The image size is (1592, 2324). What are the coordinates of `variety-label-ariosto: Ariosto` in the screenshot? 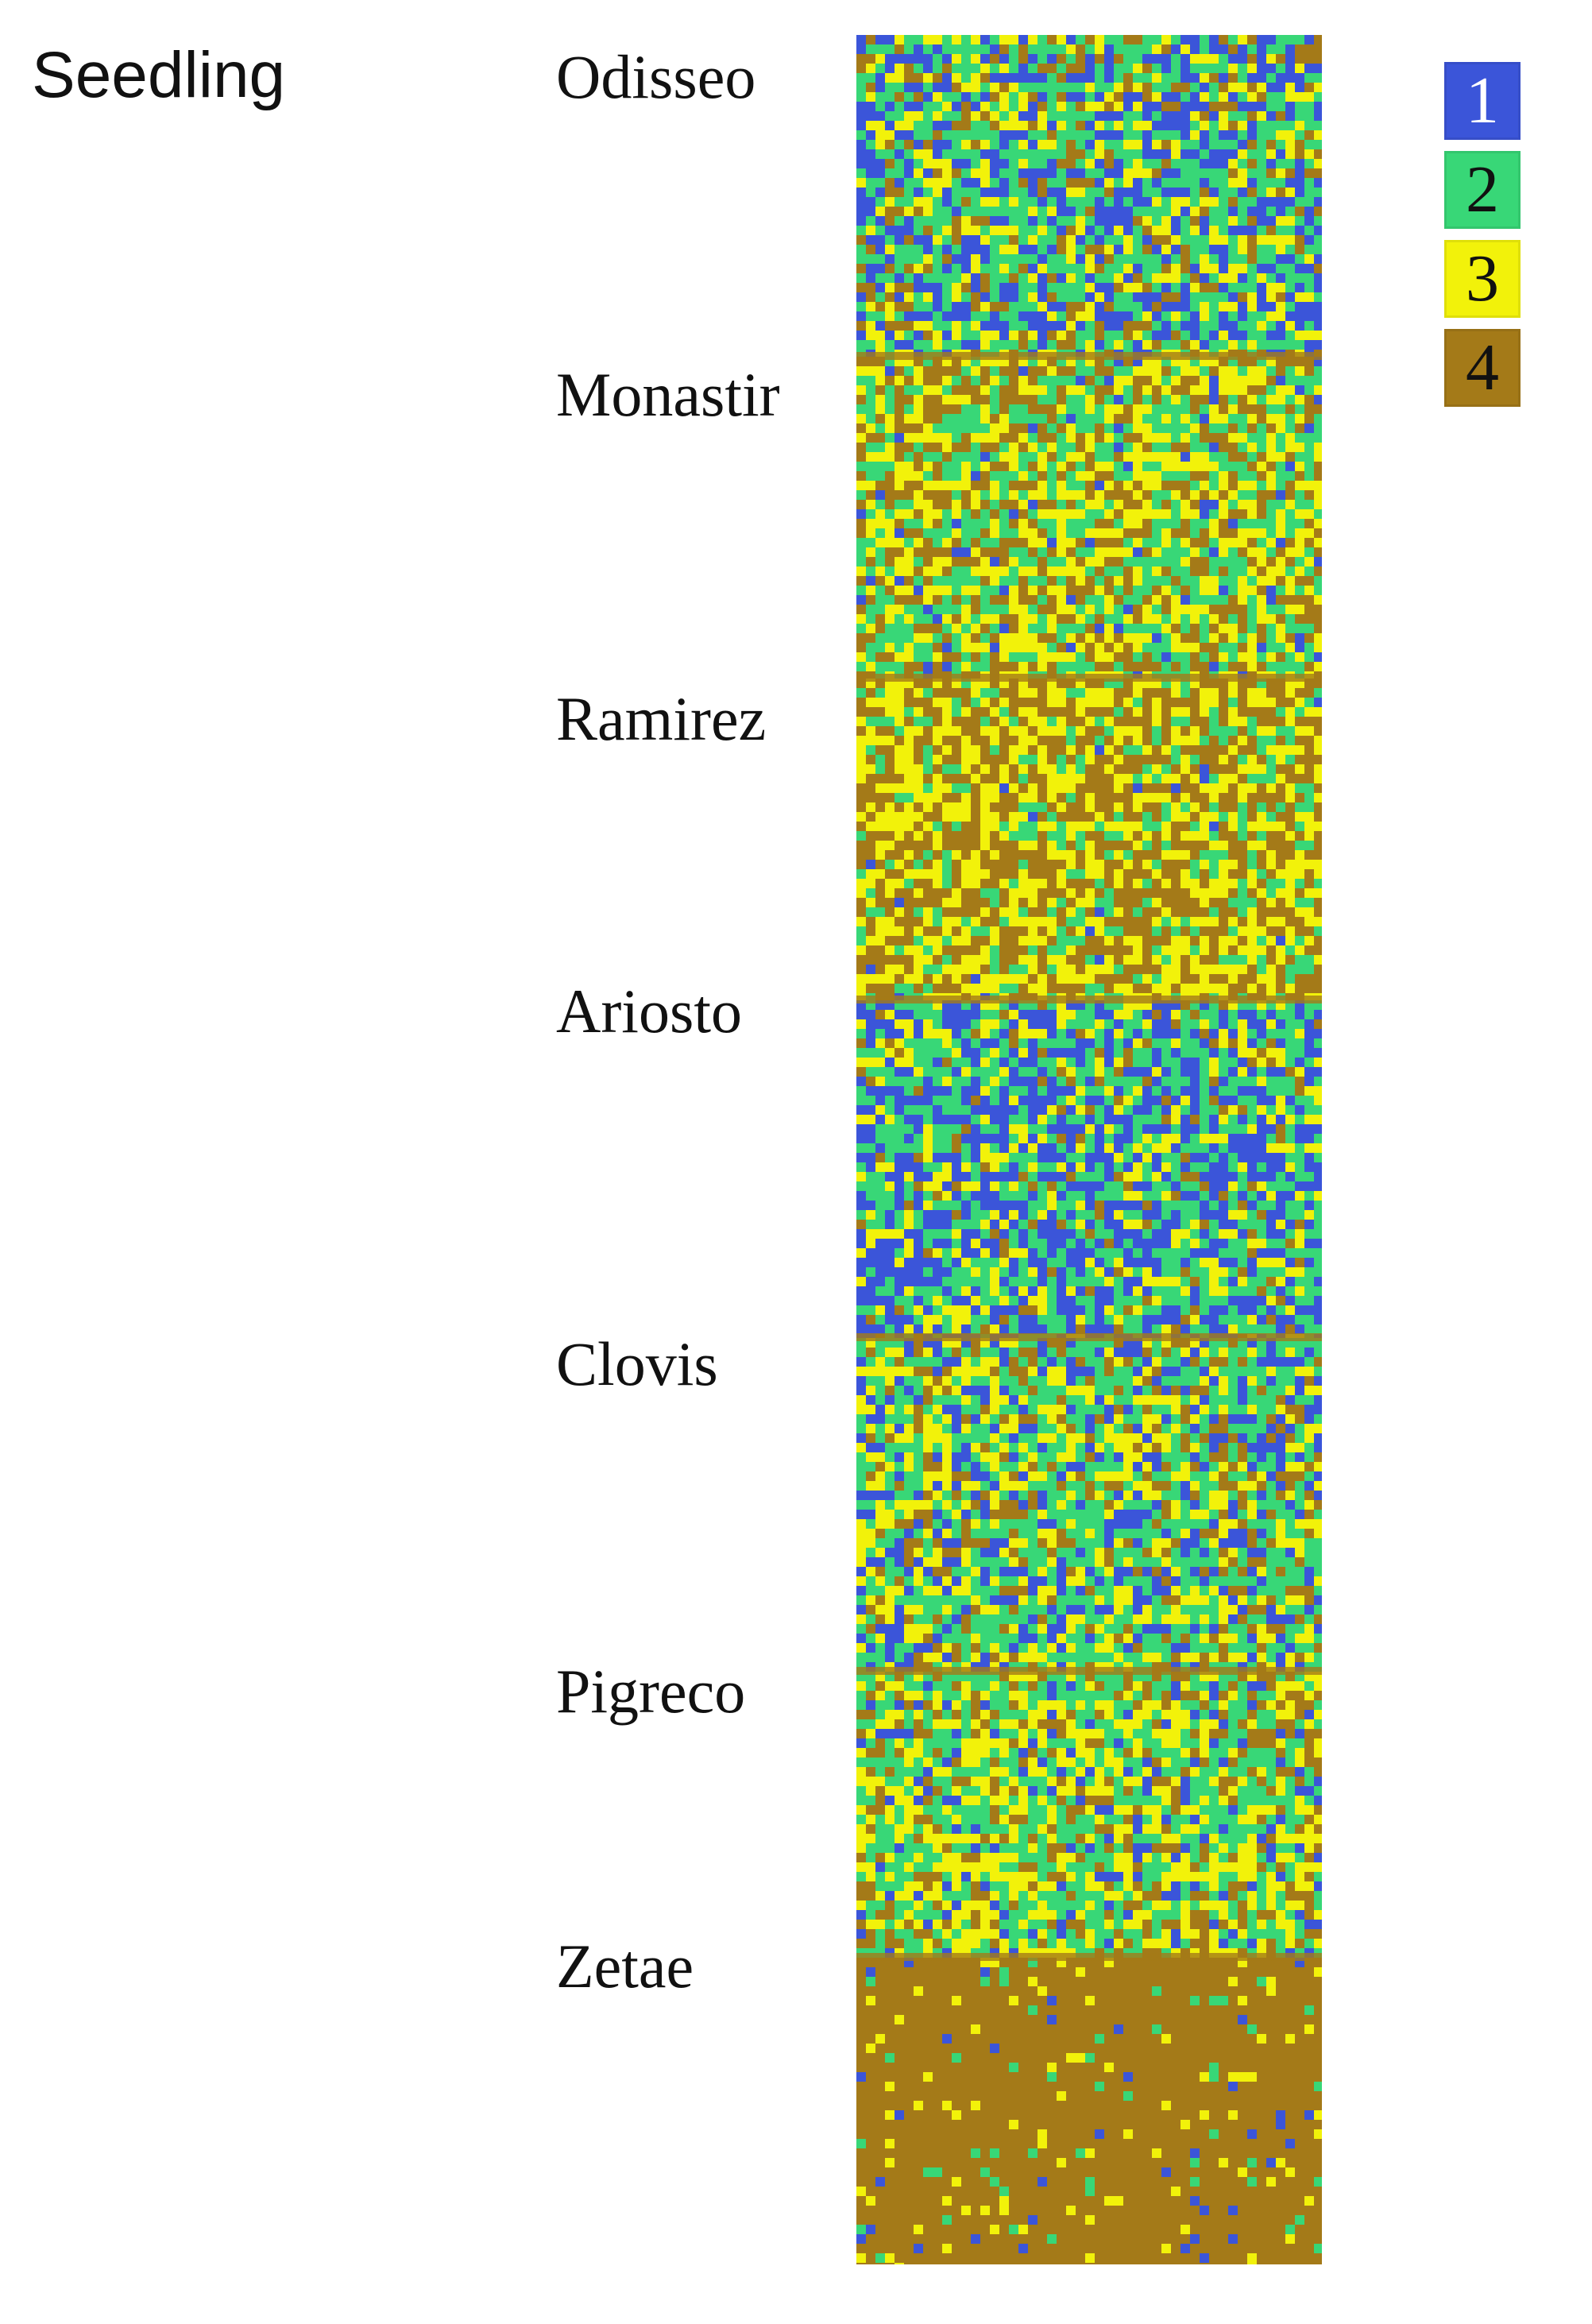 It's located at (649, 1011).